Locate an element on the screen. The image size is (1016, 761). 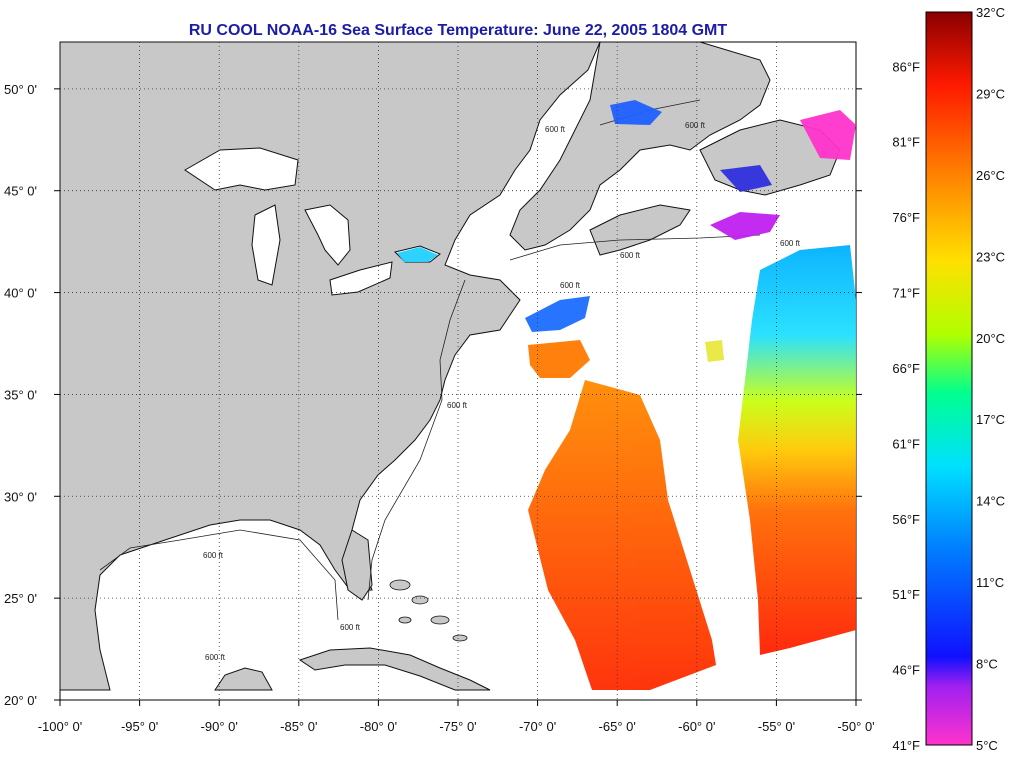
nova-scotia is located at coordinates (640, 230).